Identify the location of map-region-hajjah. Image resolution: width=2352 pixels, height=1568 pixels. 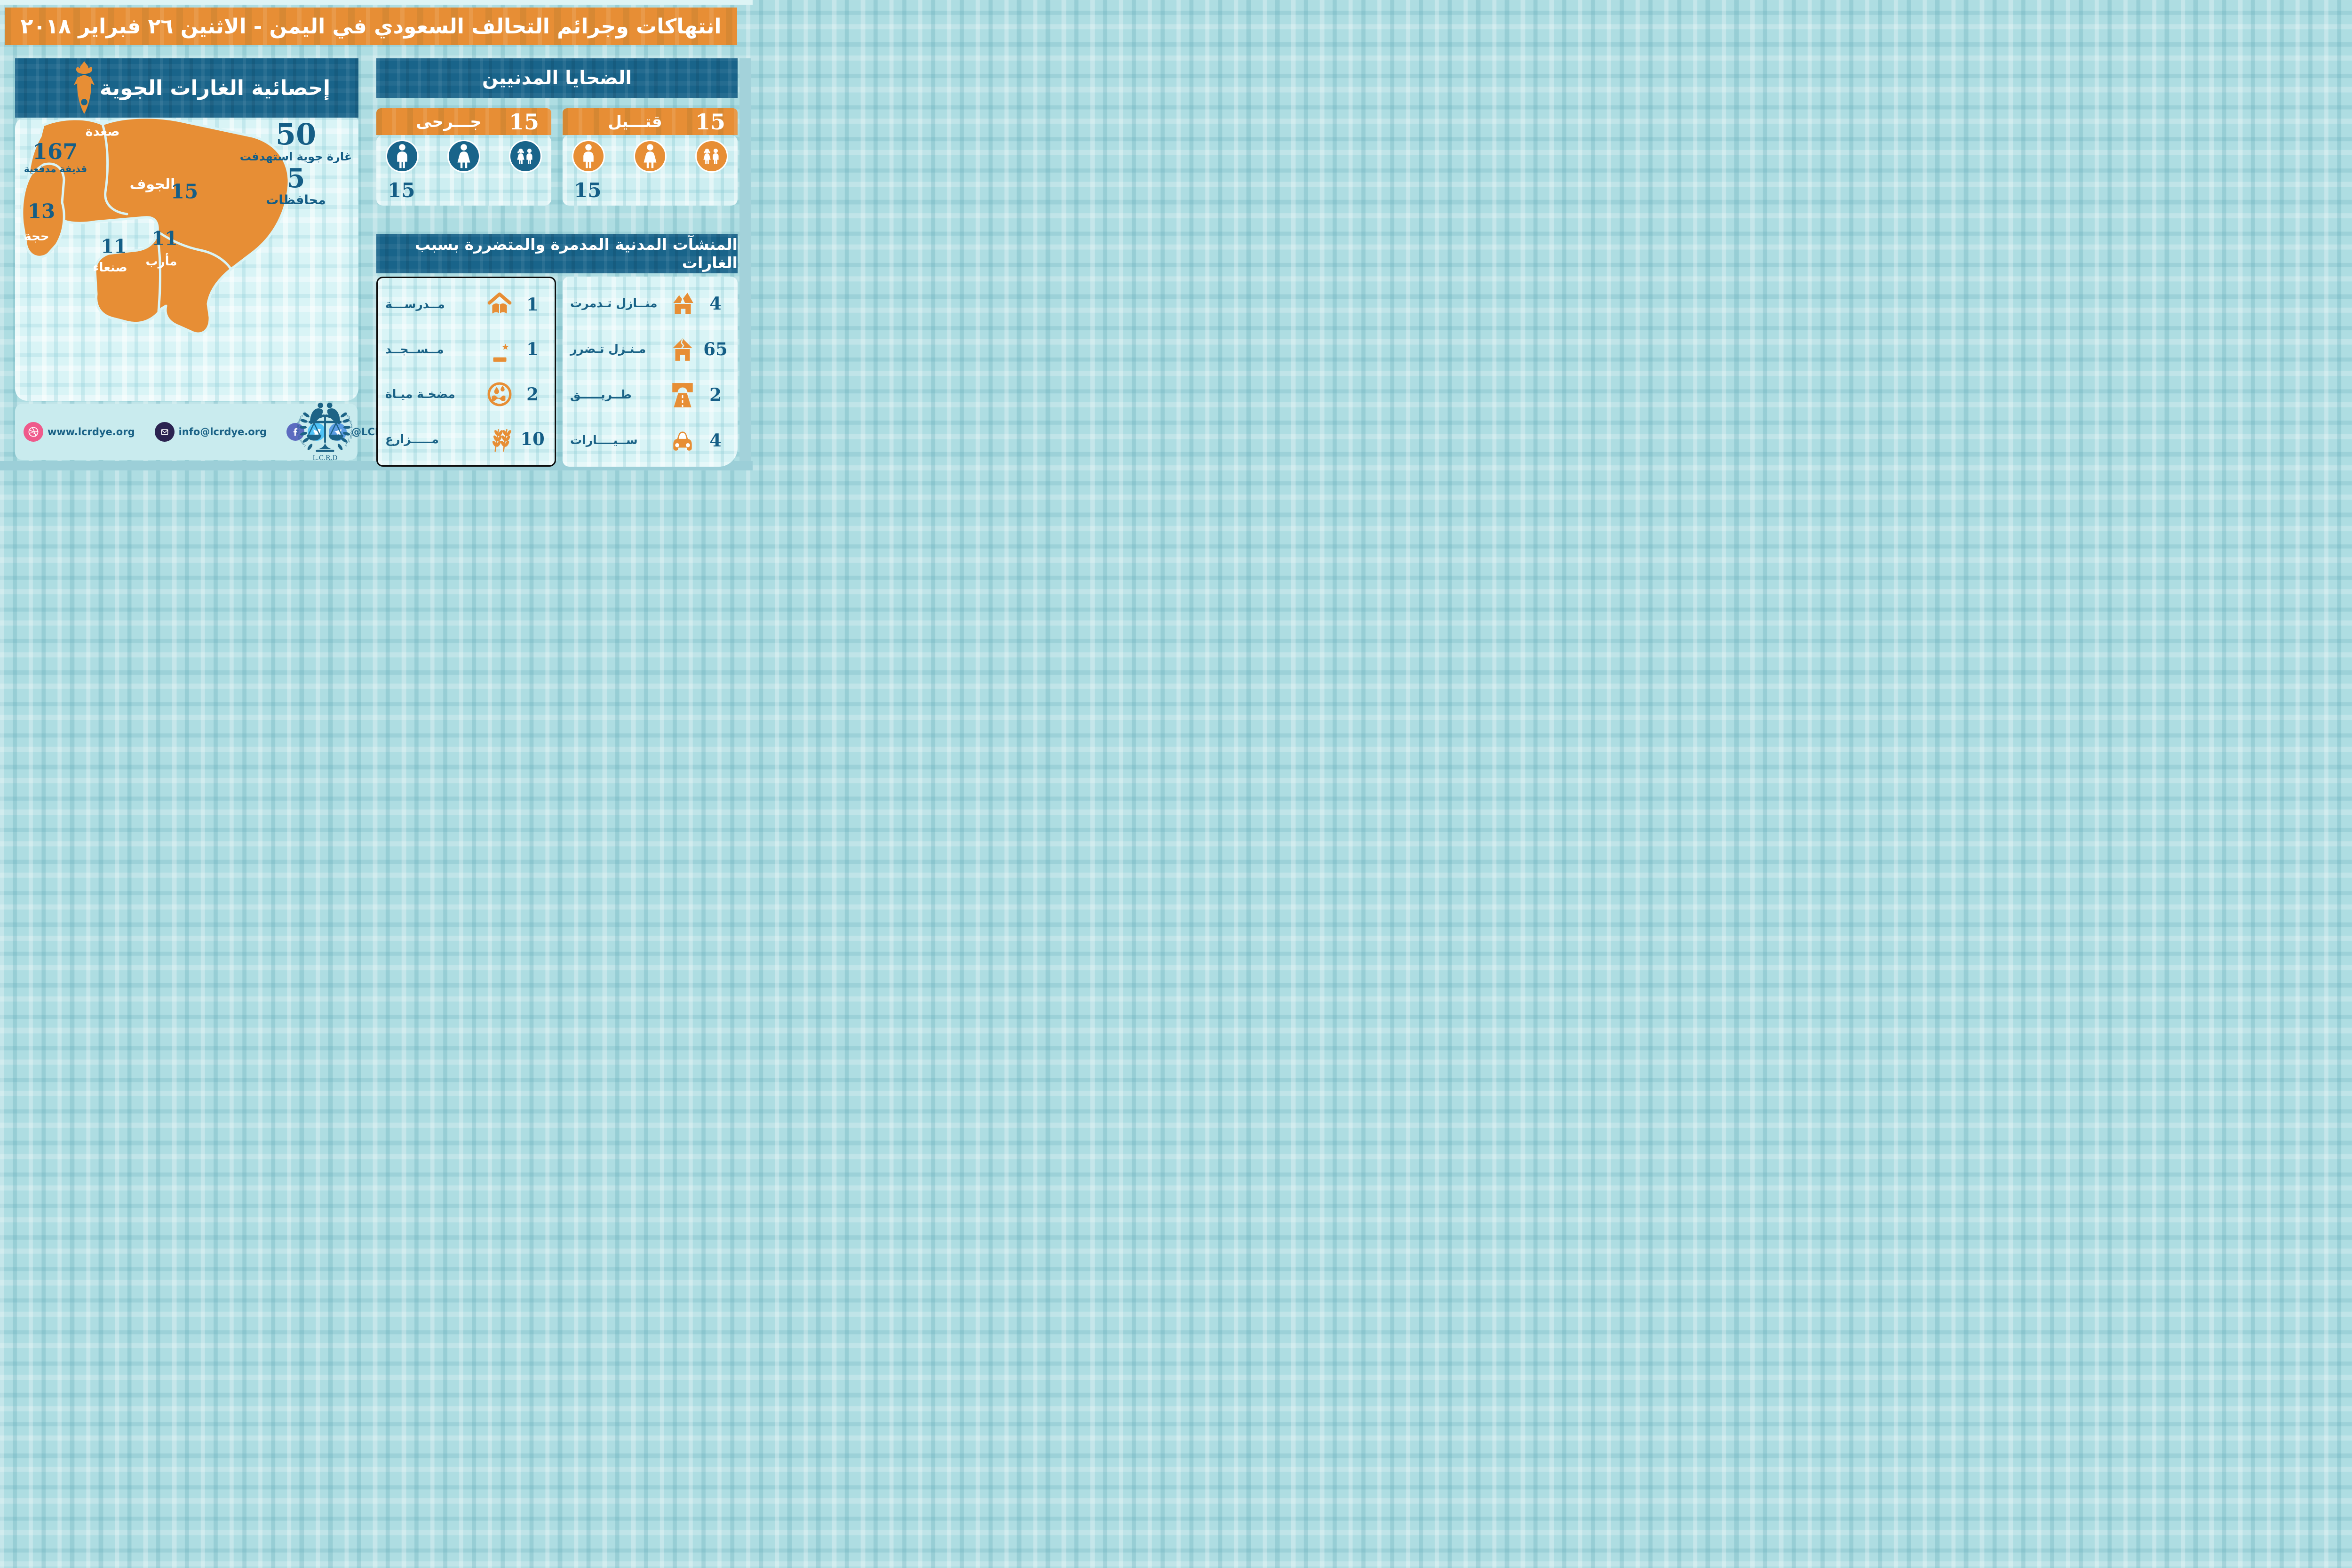
(43, 210).